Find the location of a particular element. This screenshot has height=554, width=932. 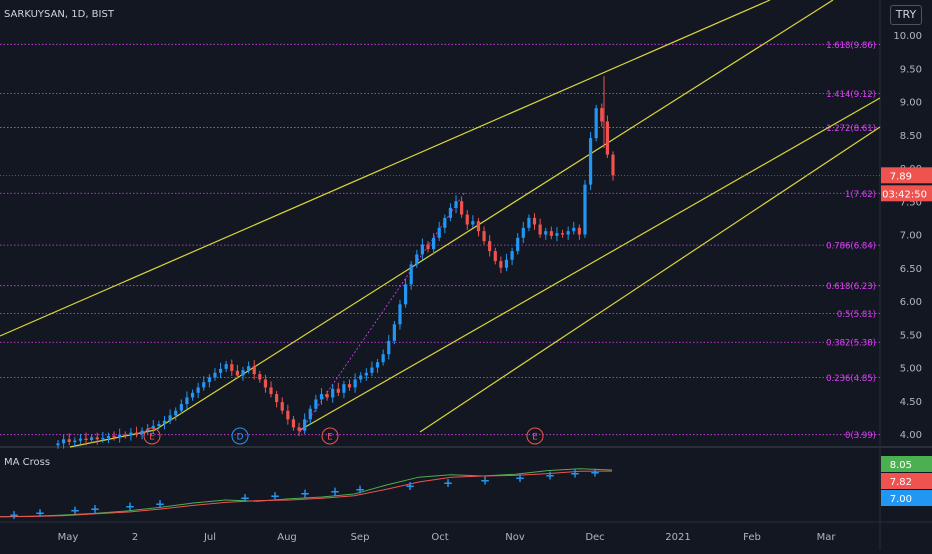

indicator-value: 8.05 is located at coordinates (901, 465).